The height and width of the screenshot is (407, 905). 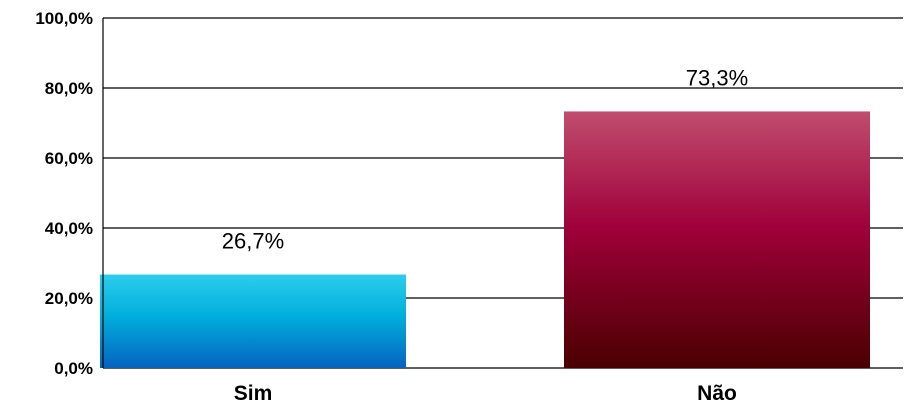 What do you see at coordinates (64, 193) in the screenshot?
I see `y-axis-tick-labels: 0,0% 20,0% 40,0% 60,0% 80,0% 100,0%` at bounding box center [64, 193].